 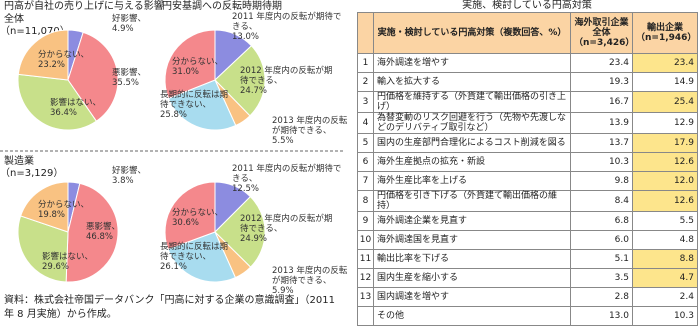 I want to click on slice-label: 分からない、 30.6%, so click(x=202, y=218).